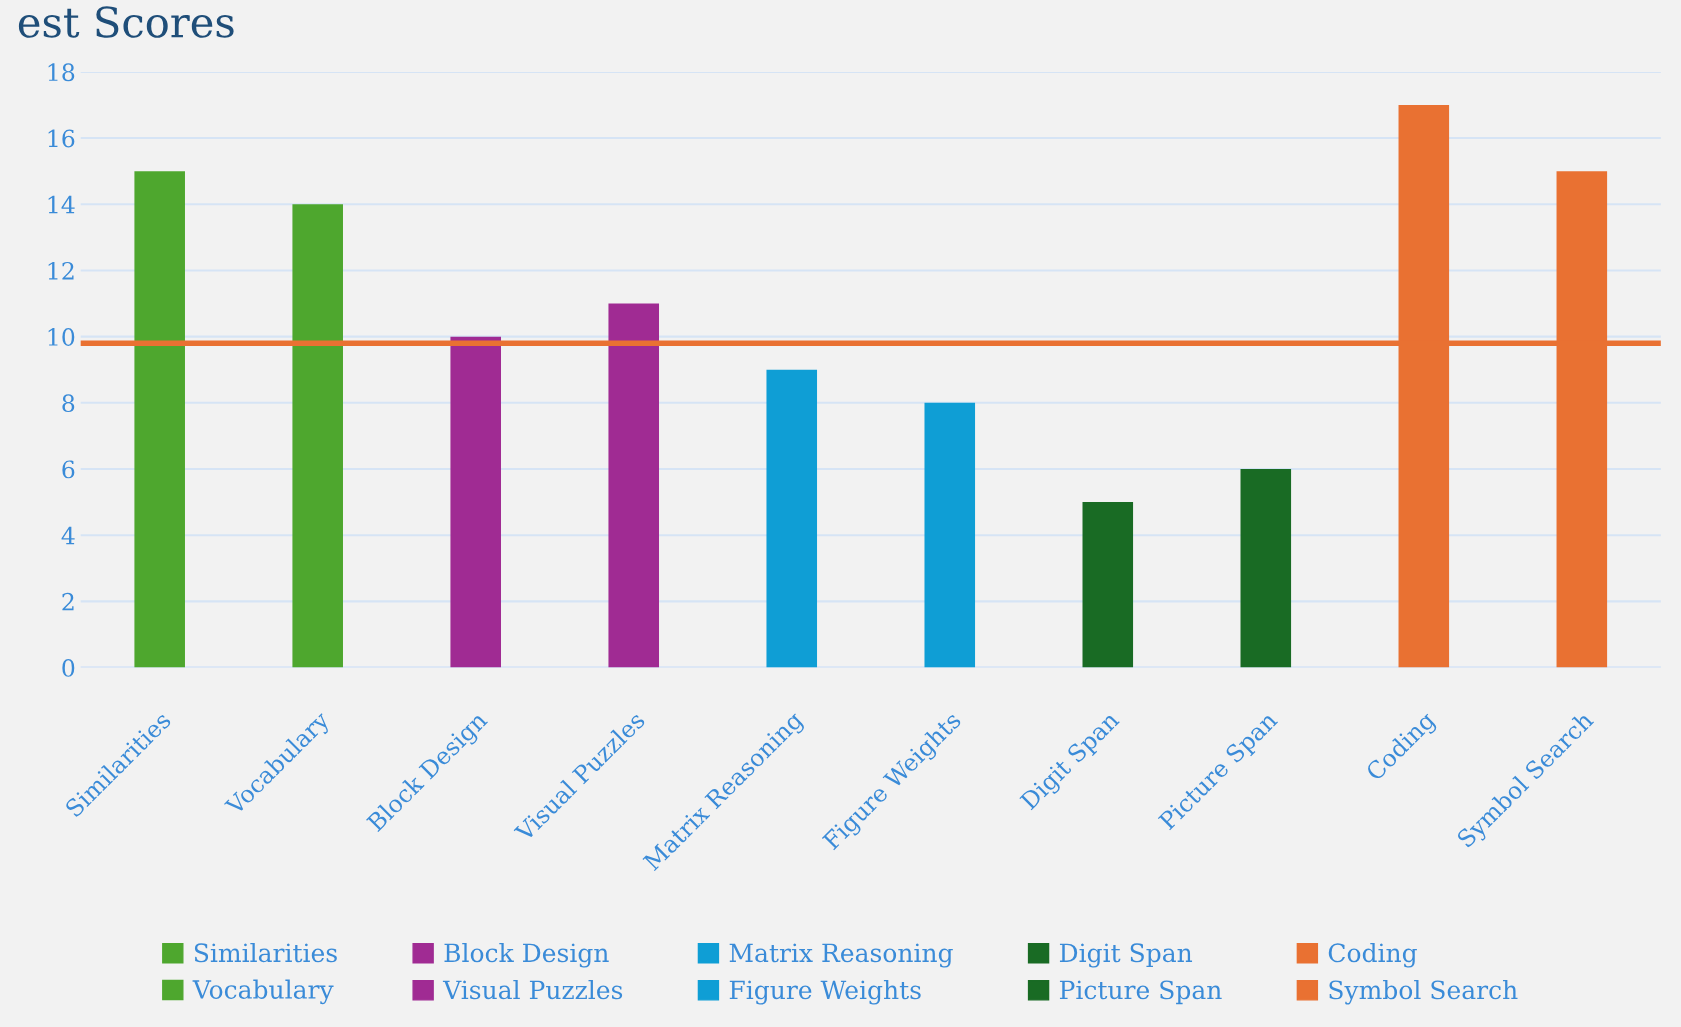 This screenshot has height=1027, width=1681. What do you see at coordinates (61, 72) in the screenshot?
I see `y-tick-label: 18` at bounding box center [61, 72].